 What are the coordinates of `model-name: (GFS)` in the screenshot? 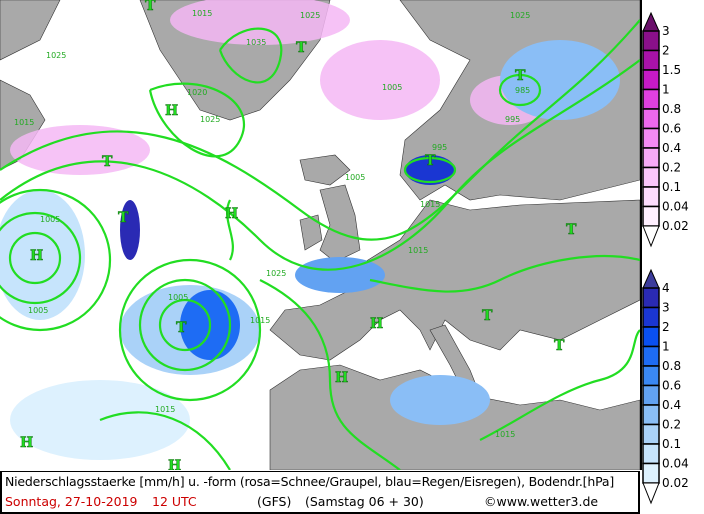 It's located at (274, 501).